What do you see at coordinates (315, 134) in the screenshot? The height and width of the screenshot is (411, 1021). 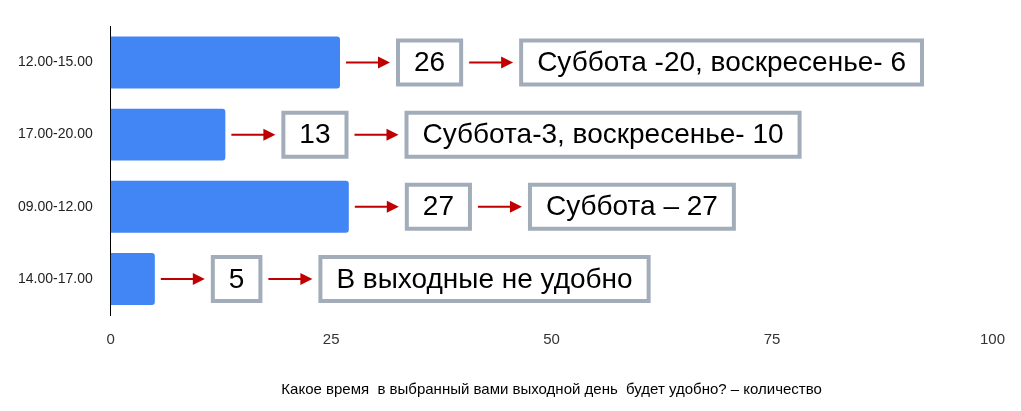 I see `data-label: 13` at bounding box center [315, 134].